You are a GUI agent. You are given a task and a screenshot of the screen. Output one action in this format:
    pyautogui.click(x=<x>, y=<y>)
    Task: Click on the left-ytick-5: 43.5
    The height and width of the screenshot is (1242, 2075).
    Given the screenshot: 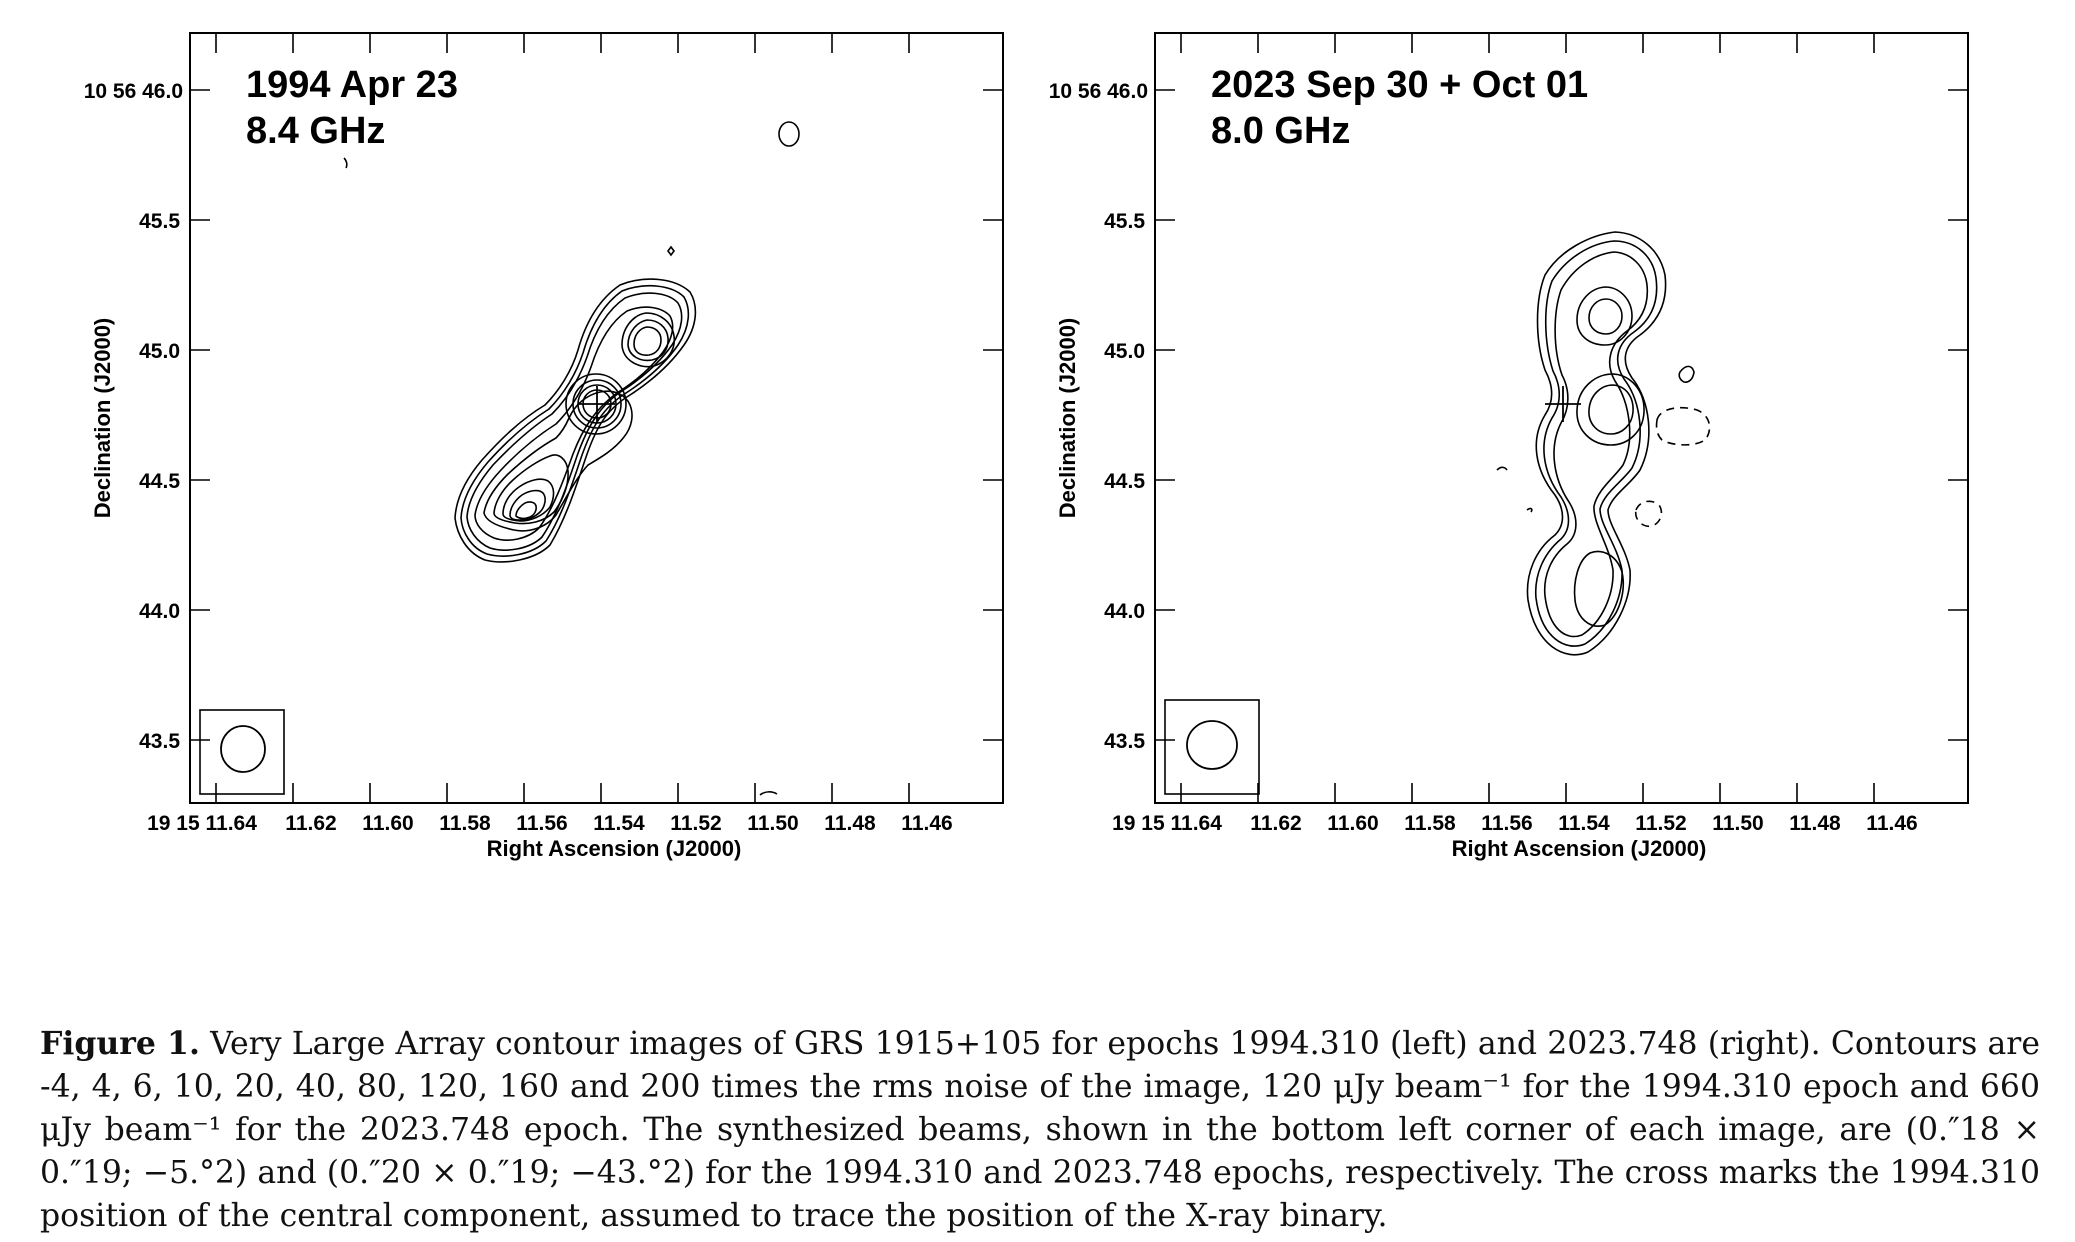 What is the action you would take?
    pyautogui.click(x=159, y=741)
    